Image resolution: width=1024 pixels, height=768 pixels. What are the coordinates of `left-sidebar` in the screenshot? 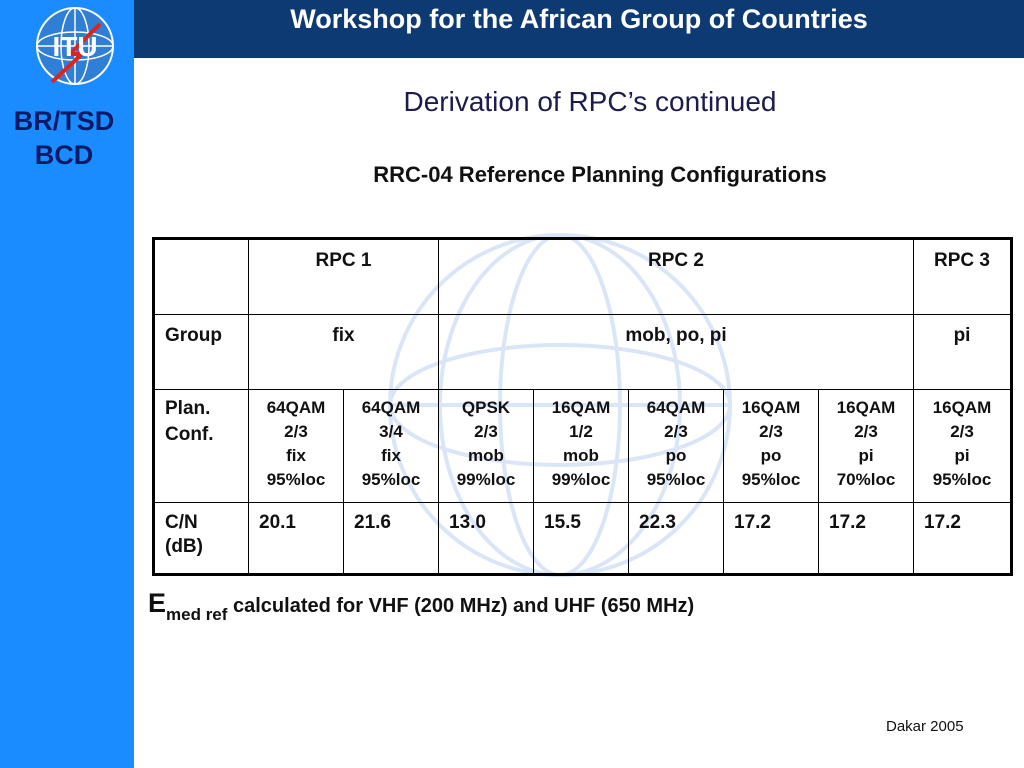 It's located at (67, 384).